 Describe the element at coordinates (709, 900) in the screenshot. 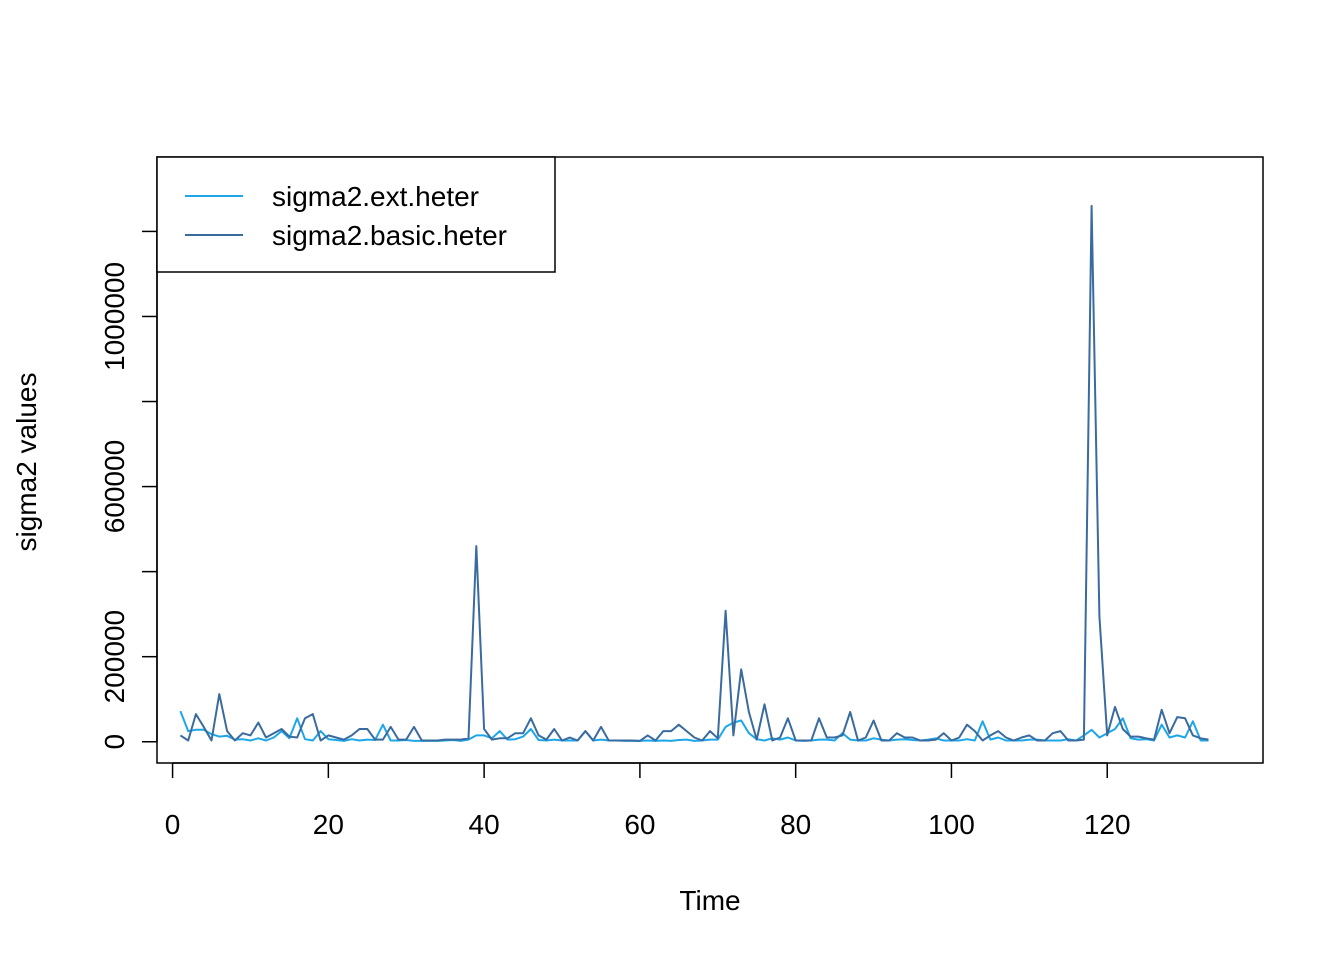

I see `x-axis-title: Time` at that location.